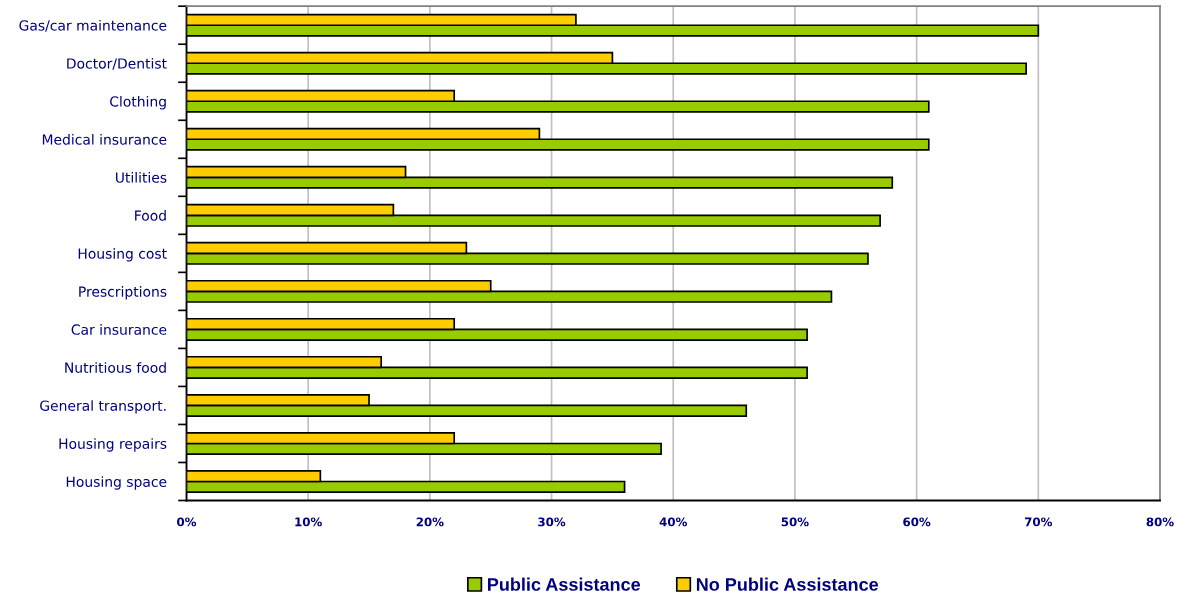 The width and height of the screenshot is (1182, 598). Describe the element at coordinates (430, 522) in the screenshot. I see `x-tick-label: 20%` at that location.